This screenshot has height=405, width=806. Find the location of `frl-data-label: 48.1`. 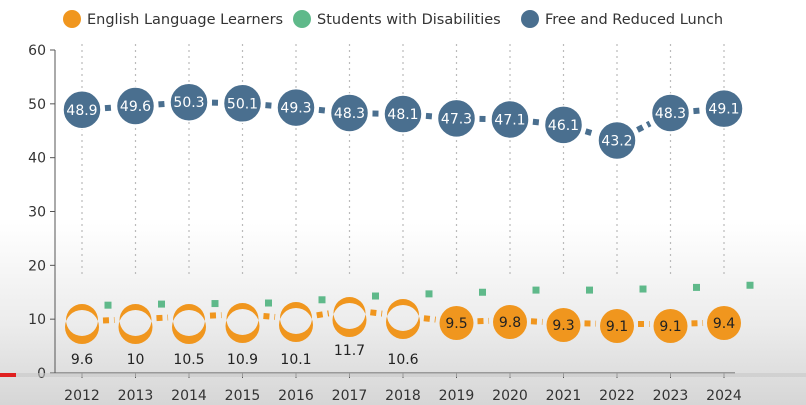

frl-data-label: 48.1 is located at coordinates (402, 115).